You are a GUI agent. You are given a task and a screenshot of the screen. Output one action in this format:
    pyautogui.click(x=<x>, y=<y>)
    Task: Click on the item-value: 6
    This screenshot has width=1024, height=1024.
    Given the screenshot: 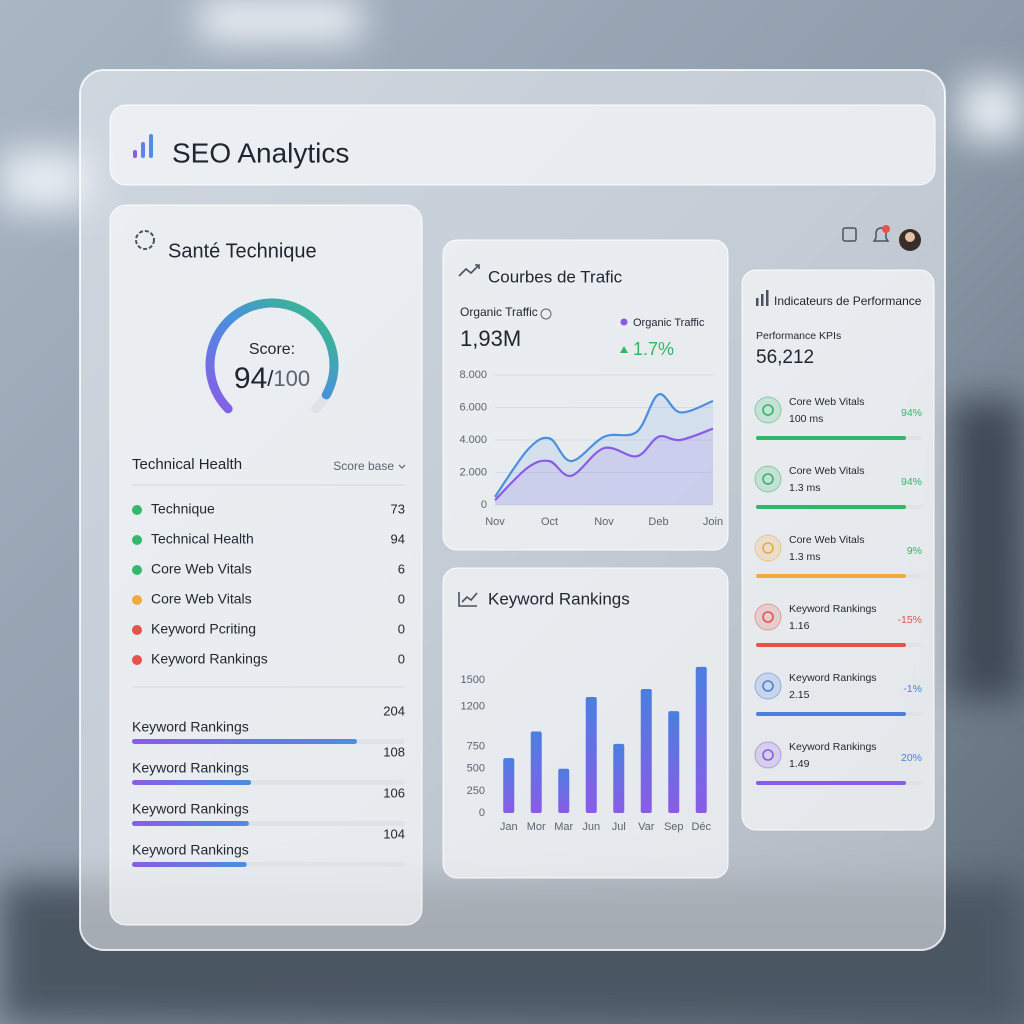 What is the action you would take?
    pyautogui.click(x=401, y=568)
    